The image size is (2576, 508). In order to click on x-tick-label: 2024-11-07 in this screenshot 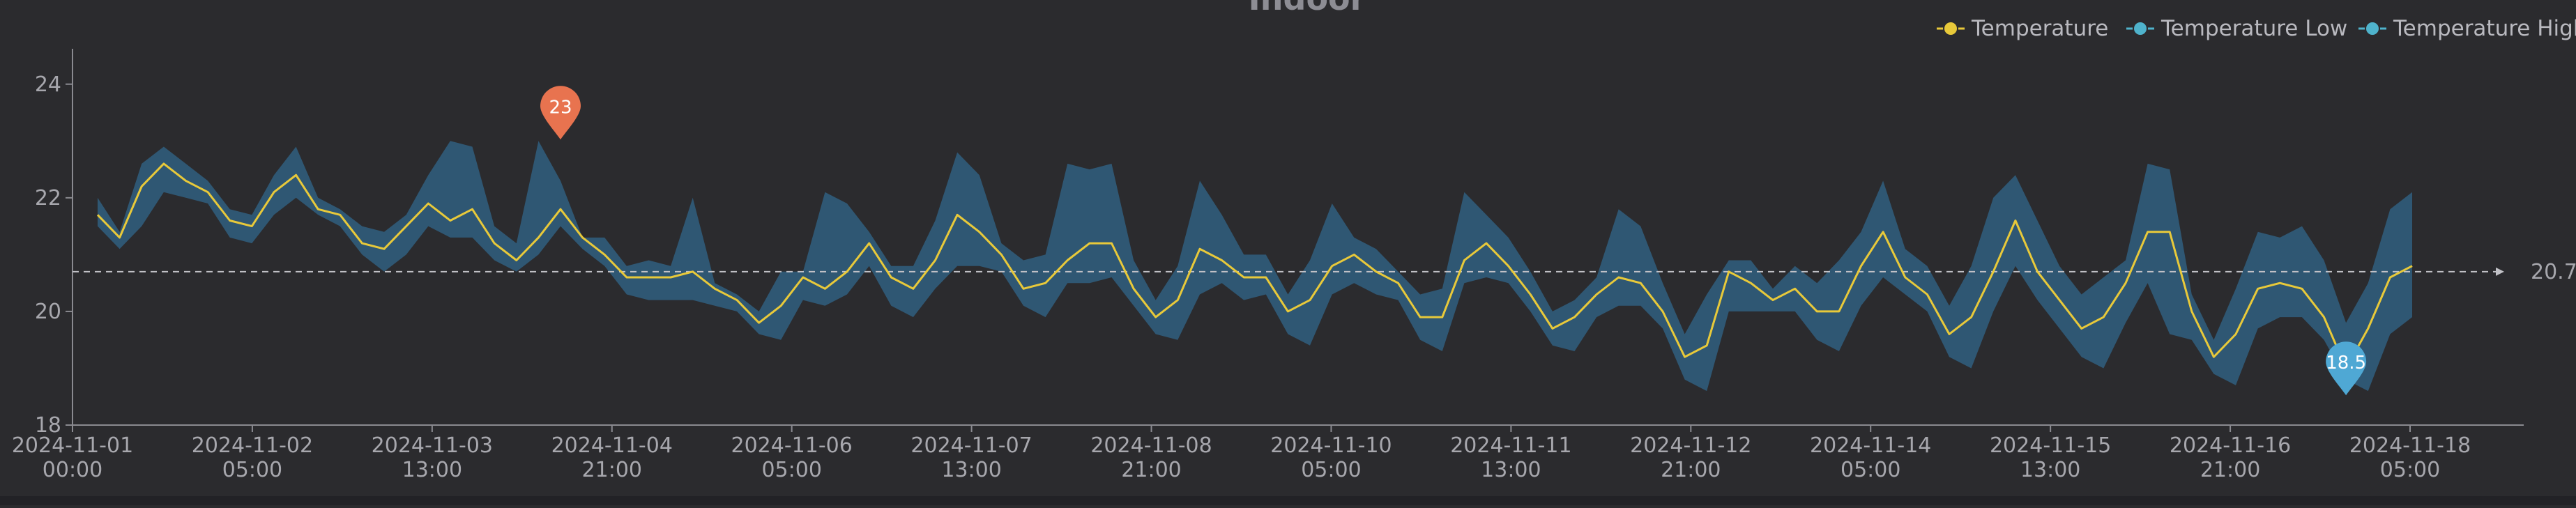, I will do `click(971, 445)`.